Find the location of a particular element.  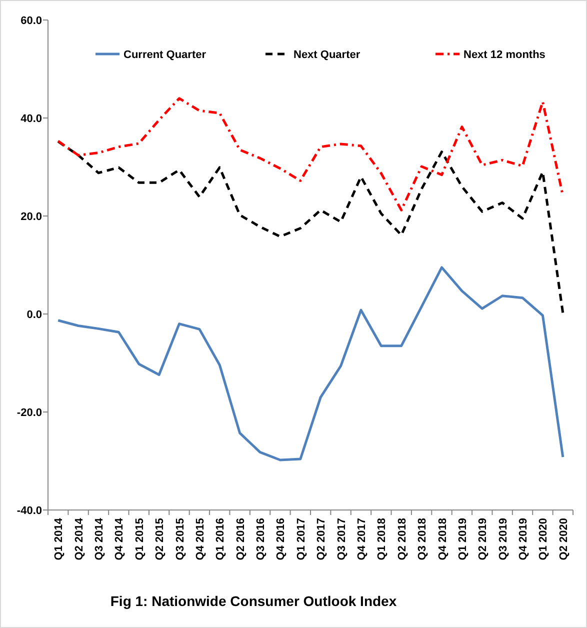

y-tick-label: -40.0 is located at coordinates (29, 510).